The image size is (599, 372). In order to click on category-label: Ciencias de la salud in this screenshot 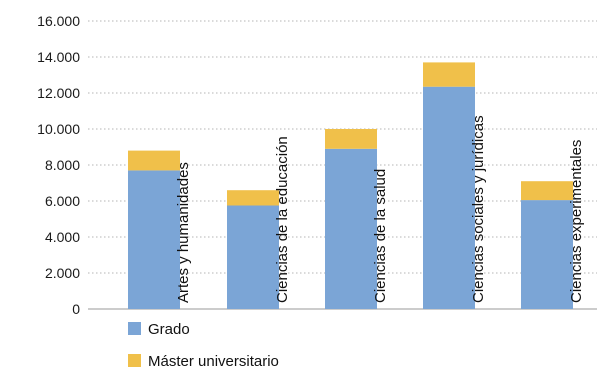, I will do `click(380, 236)`.